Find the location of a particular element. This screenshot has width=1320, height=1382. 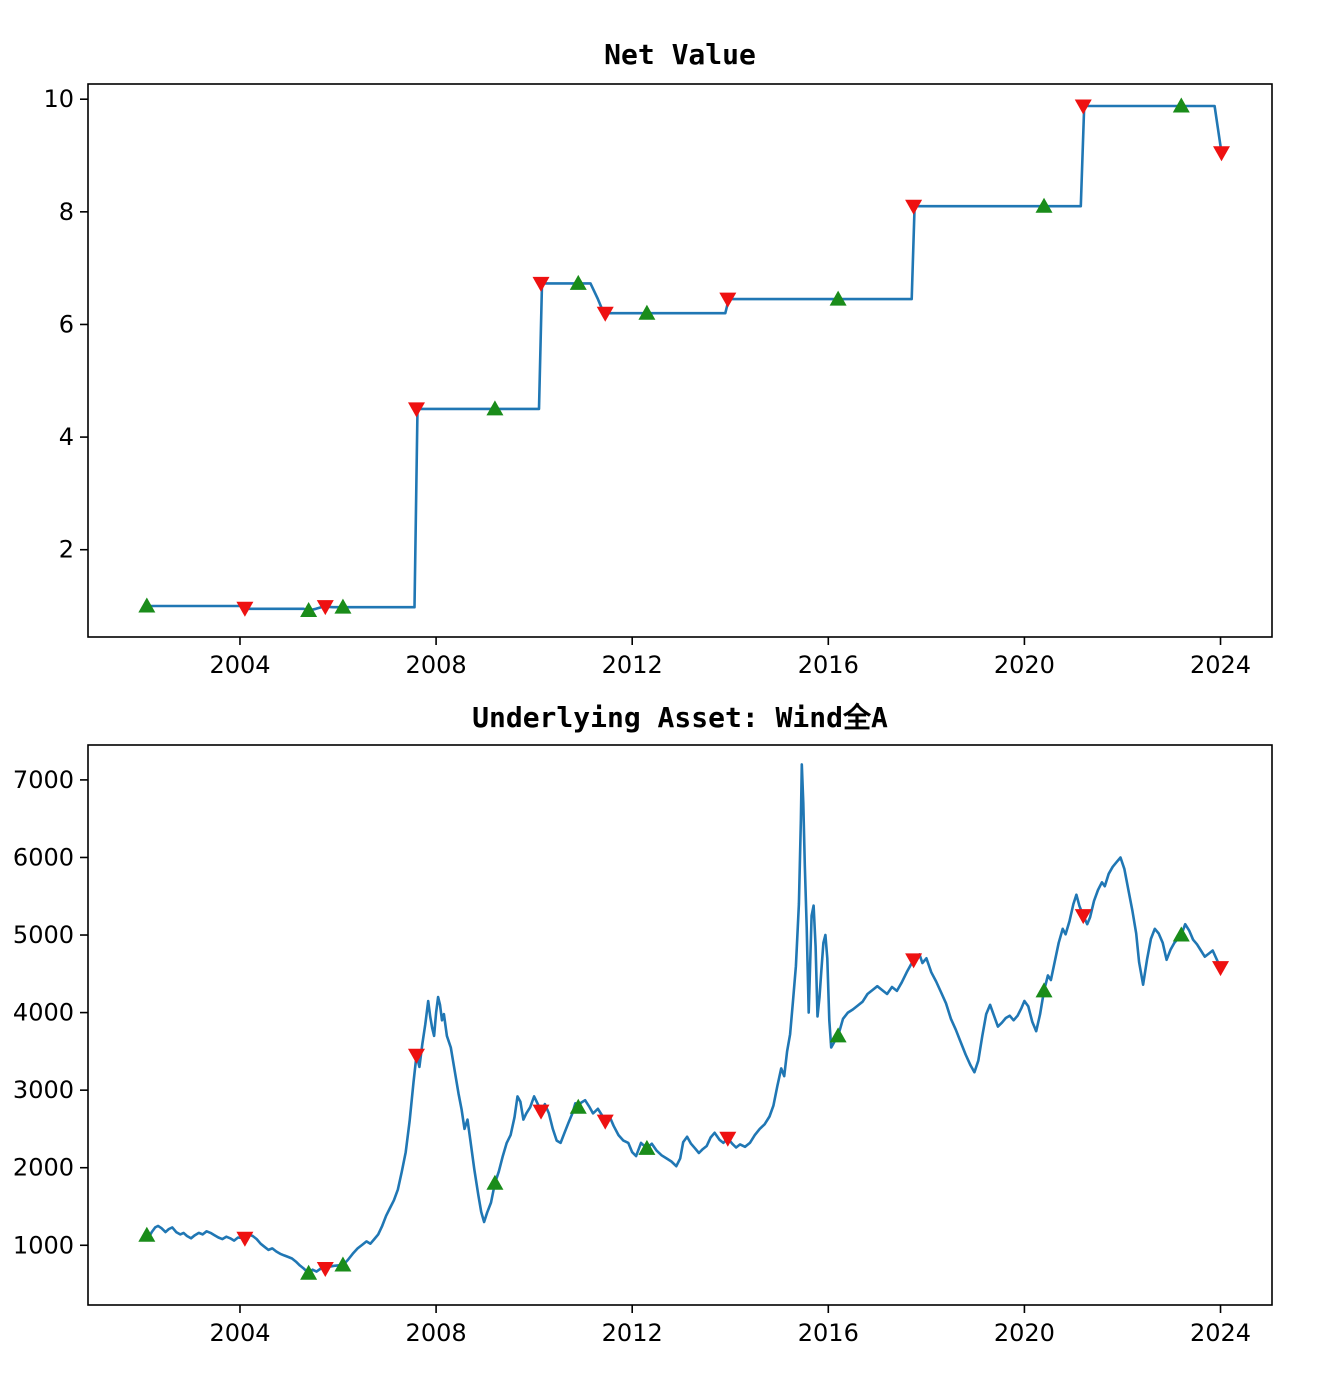

y-tick-label: 2000 is located at coordinates (43, 1168).